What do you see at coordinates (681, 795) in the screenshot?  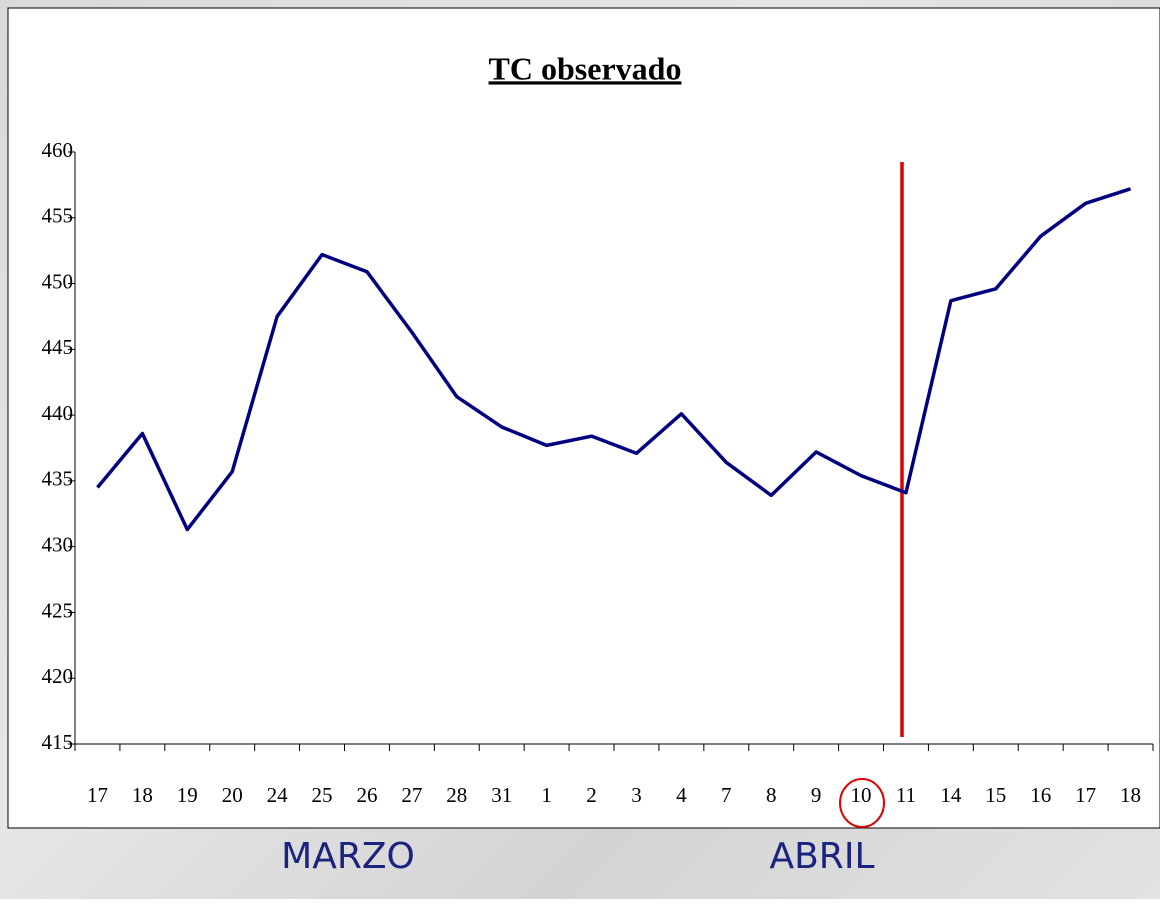 I see `x-tick-label: 4` at bounding box center [681, 795].